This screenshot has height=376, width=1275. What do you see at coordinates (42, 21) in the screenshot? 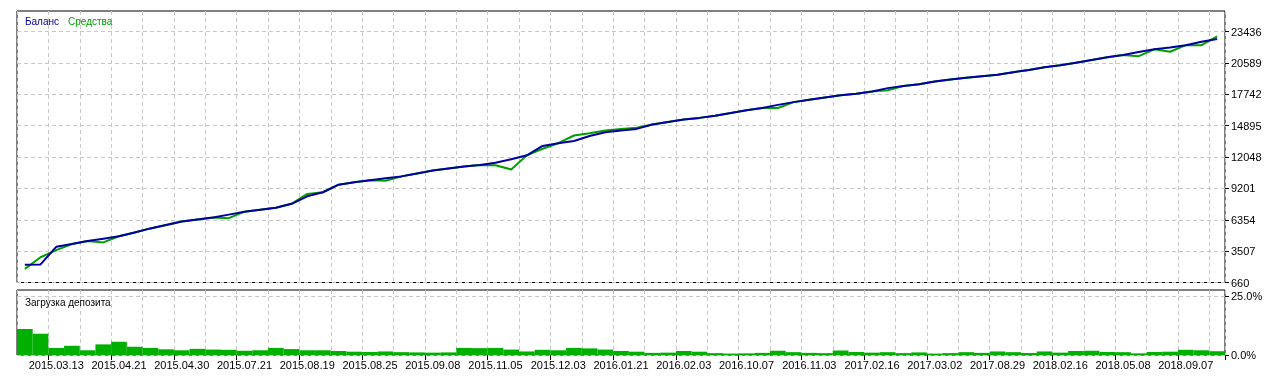
I see `text: Баланс` at bounding box center [42, 21].